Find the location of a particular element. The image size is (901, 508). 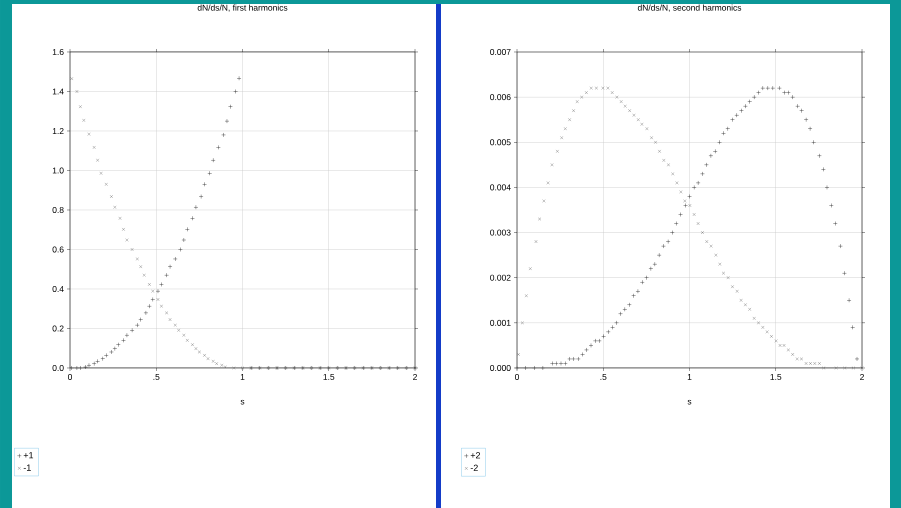

legend-label: -1 is located at coordinates (27, 467).